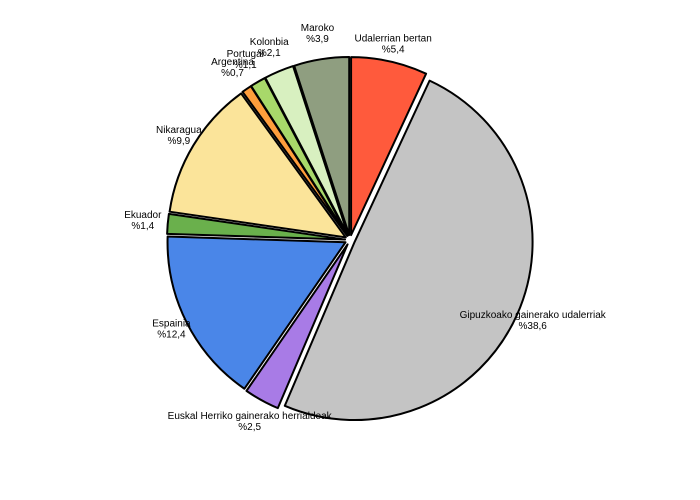  Describe the element at coordinates (142, 226) in the screenshot. I see `slice-value-label: %1,4` at that location.